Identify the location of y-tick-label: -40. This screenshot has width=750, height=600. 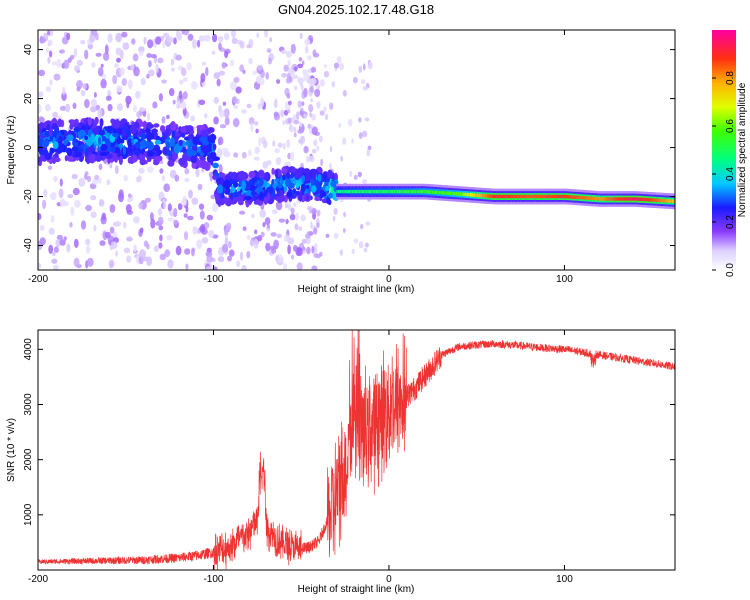
(28, 245).